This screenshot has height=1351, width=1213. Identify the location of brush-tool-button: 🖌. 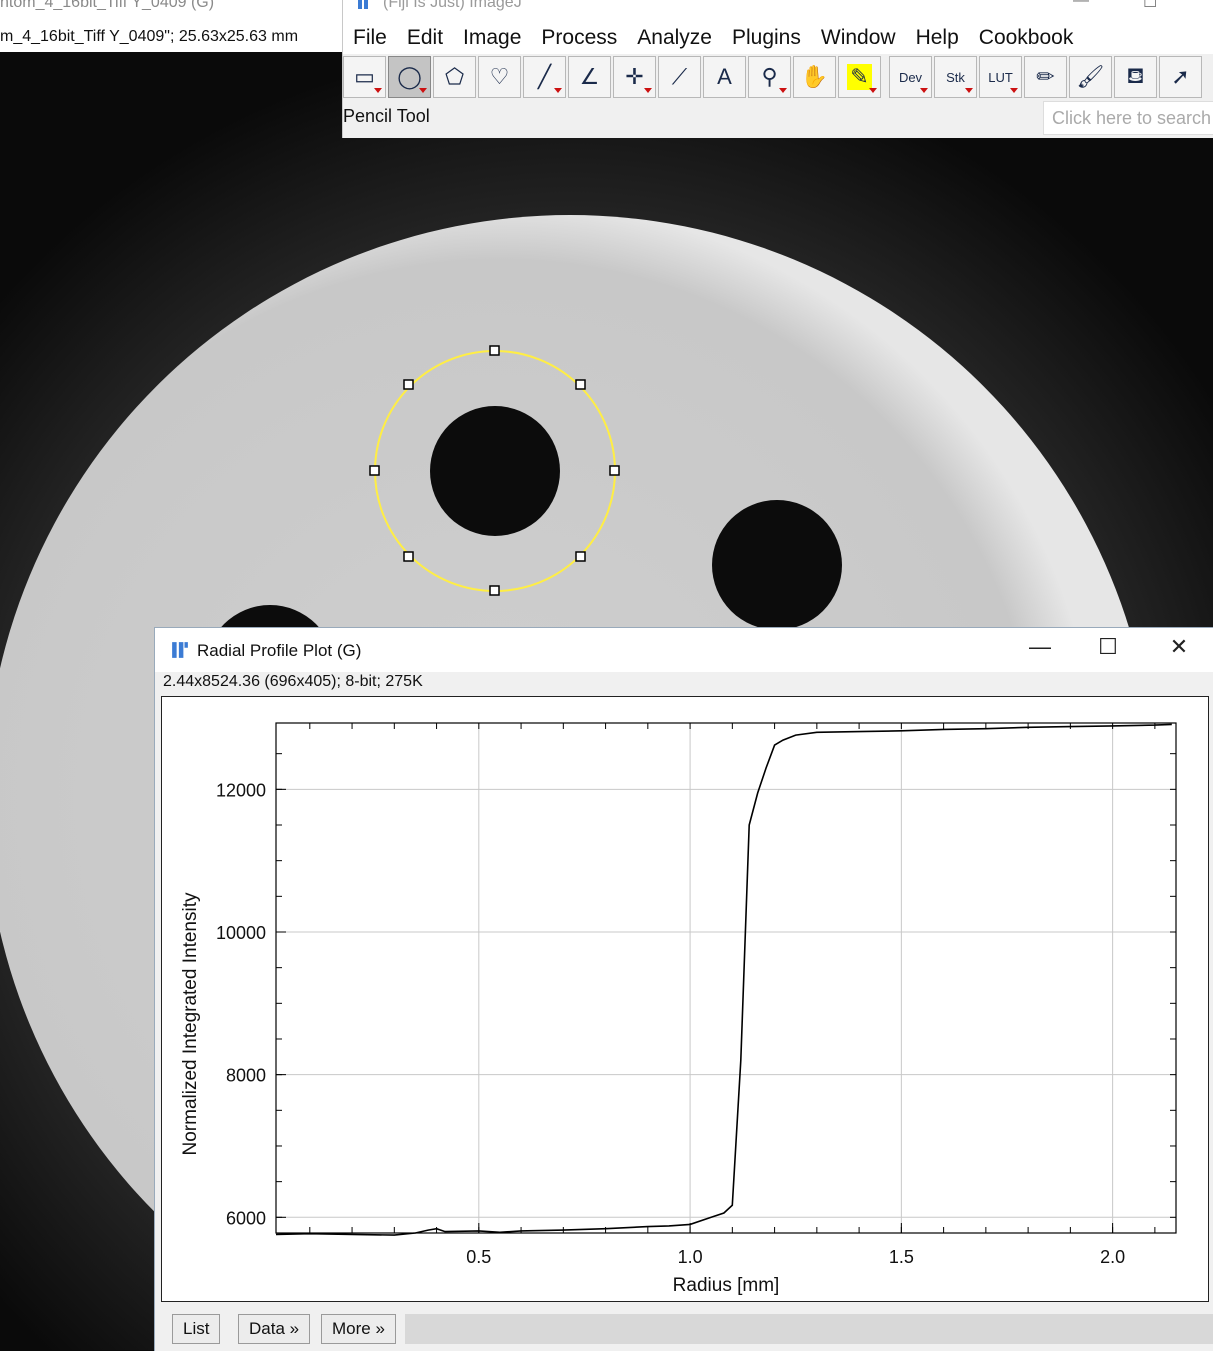
(1090, 77).